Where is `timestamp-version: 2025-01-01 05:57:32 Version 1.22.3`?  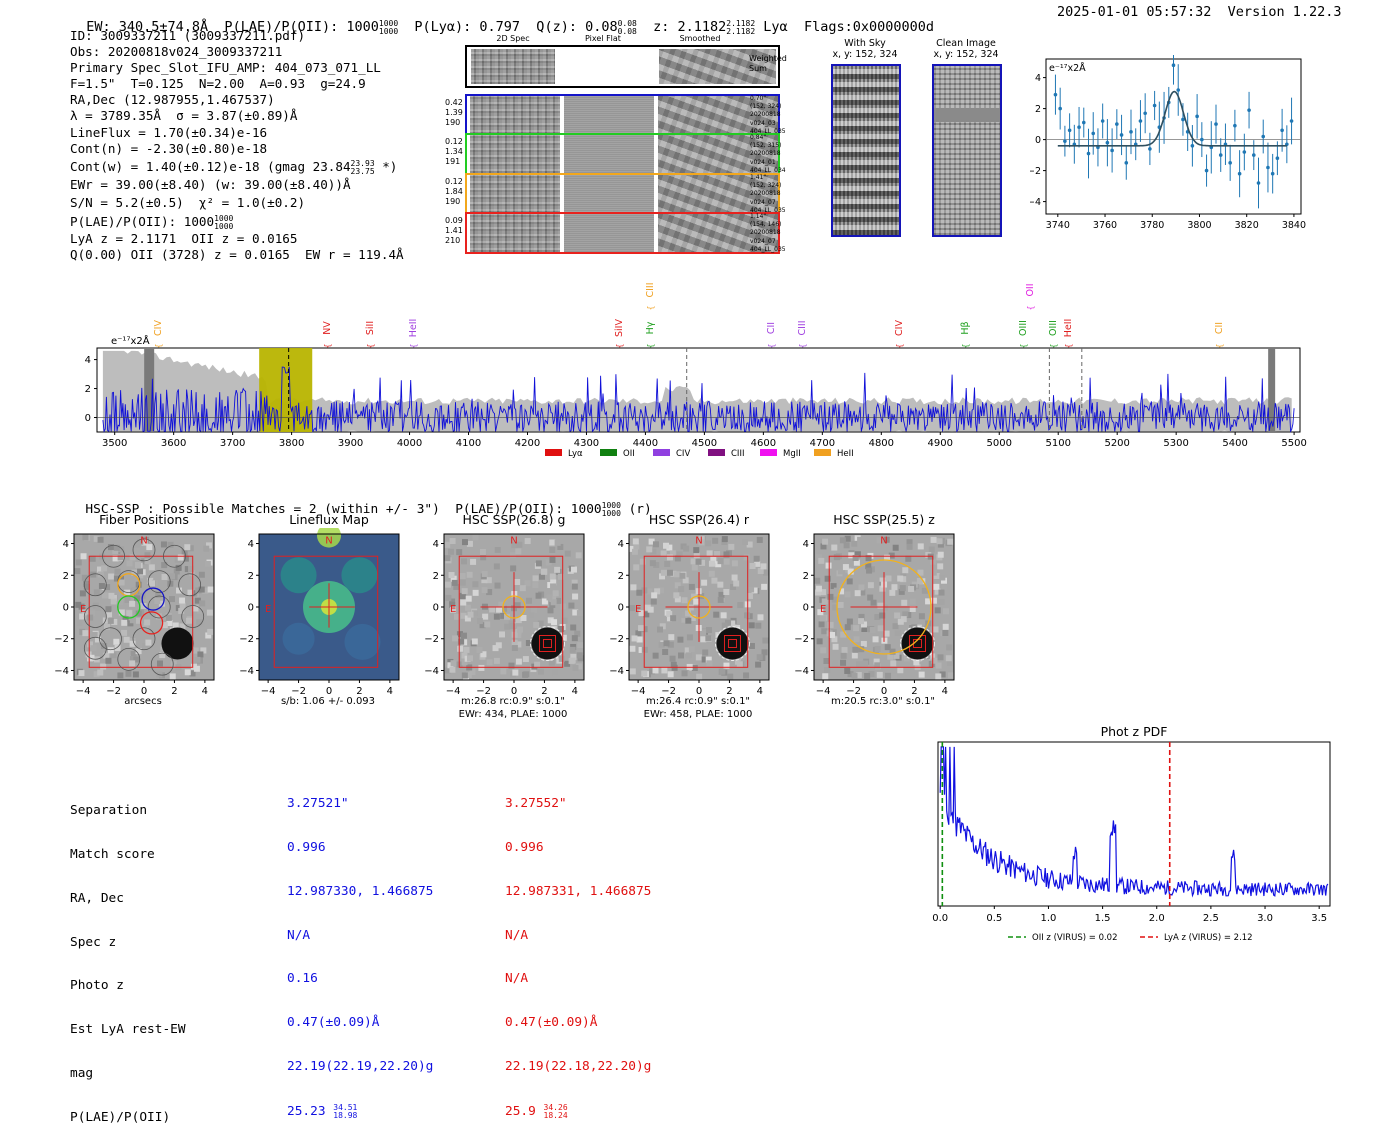
timestamp-version: 2025-01-01 05:57:32 Version 1.22.3 is located at coordinates (1199, 12).